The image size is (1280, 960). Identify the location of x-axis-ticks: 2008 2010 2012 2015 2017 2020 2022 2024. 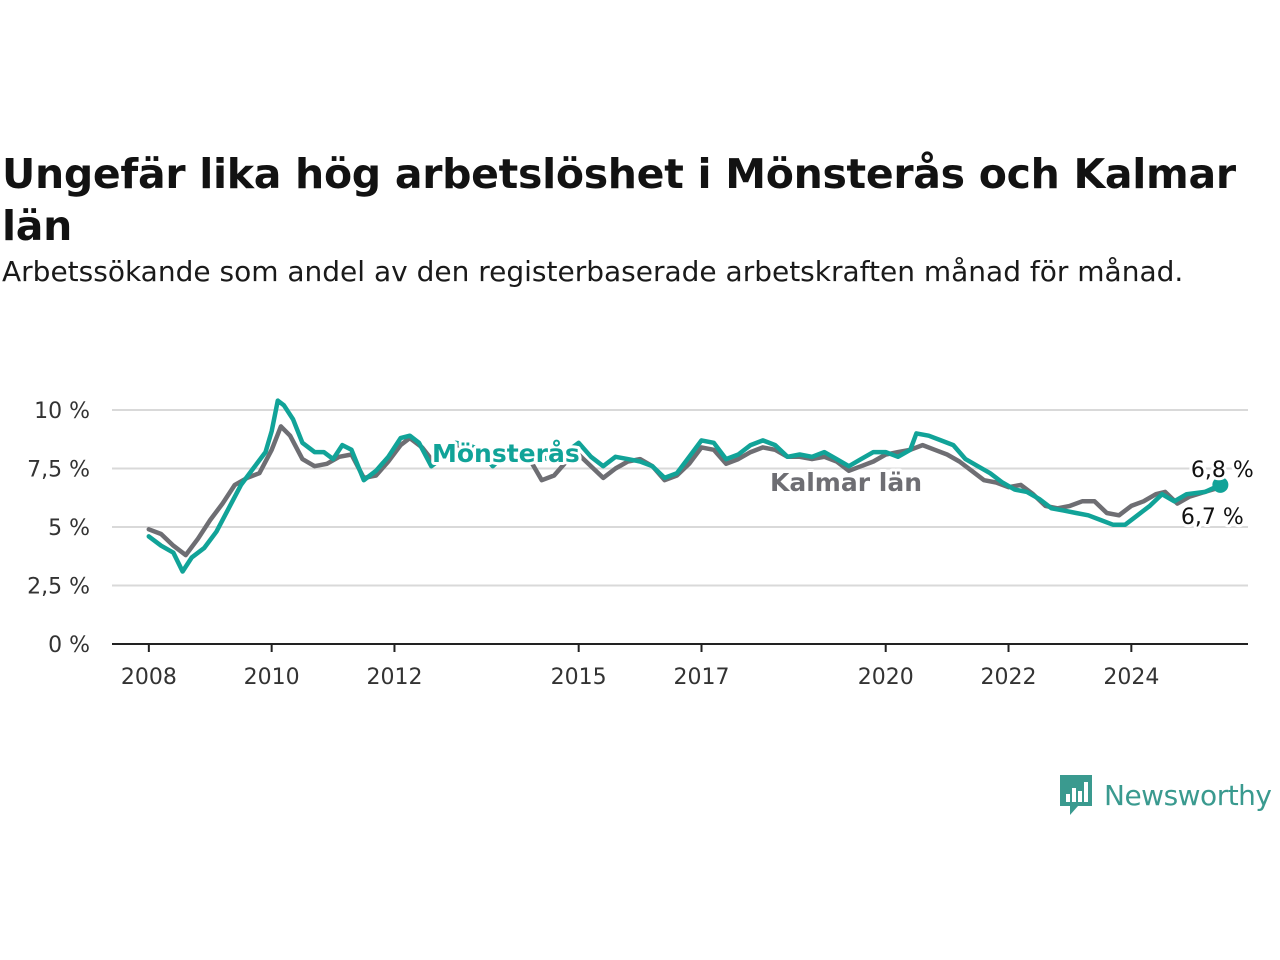
(640, 667).